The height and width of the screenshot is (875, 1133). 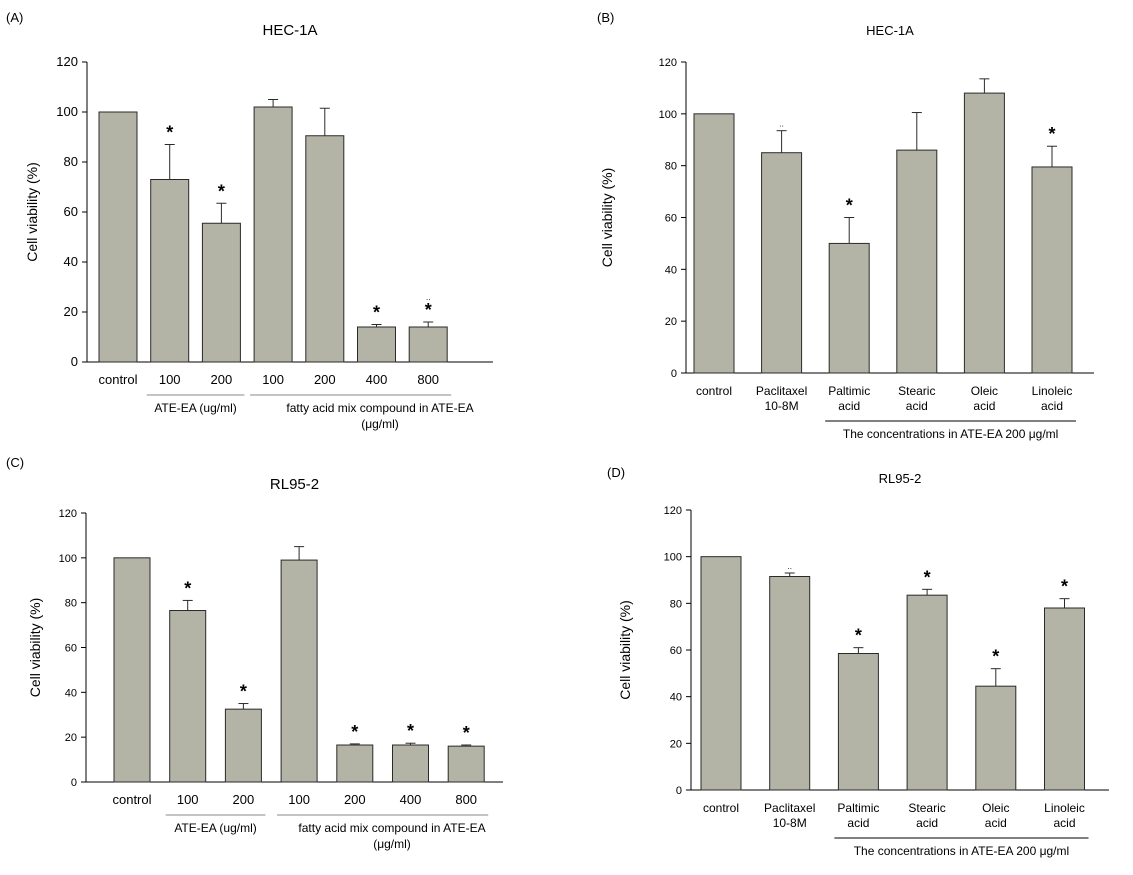 What do you see at coordinates (289, 30) in the screenshot?
I see `chart-title: HEC-1A` at bounding box center [289, 30].